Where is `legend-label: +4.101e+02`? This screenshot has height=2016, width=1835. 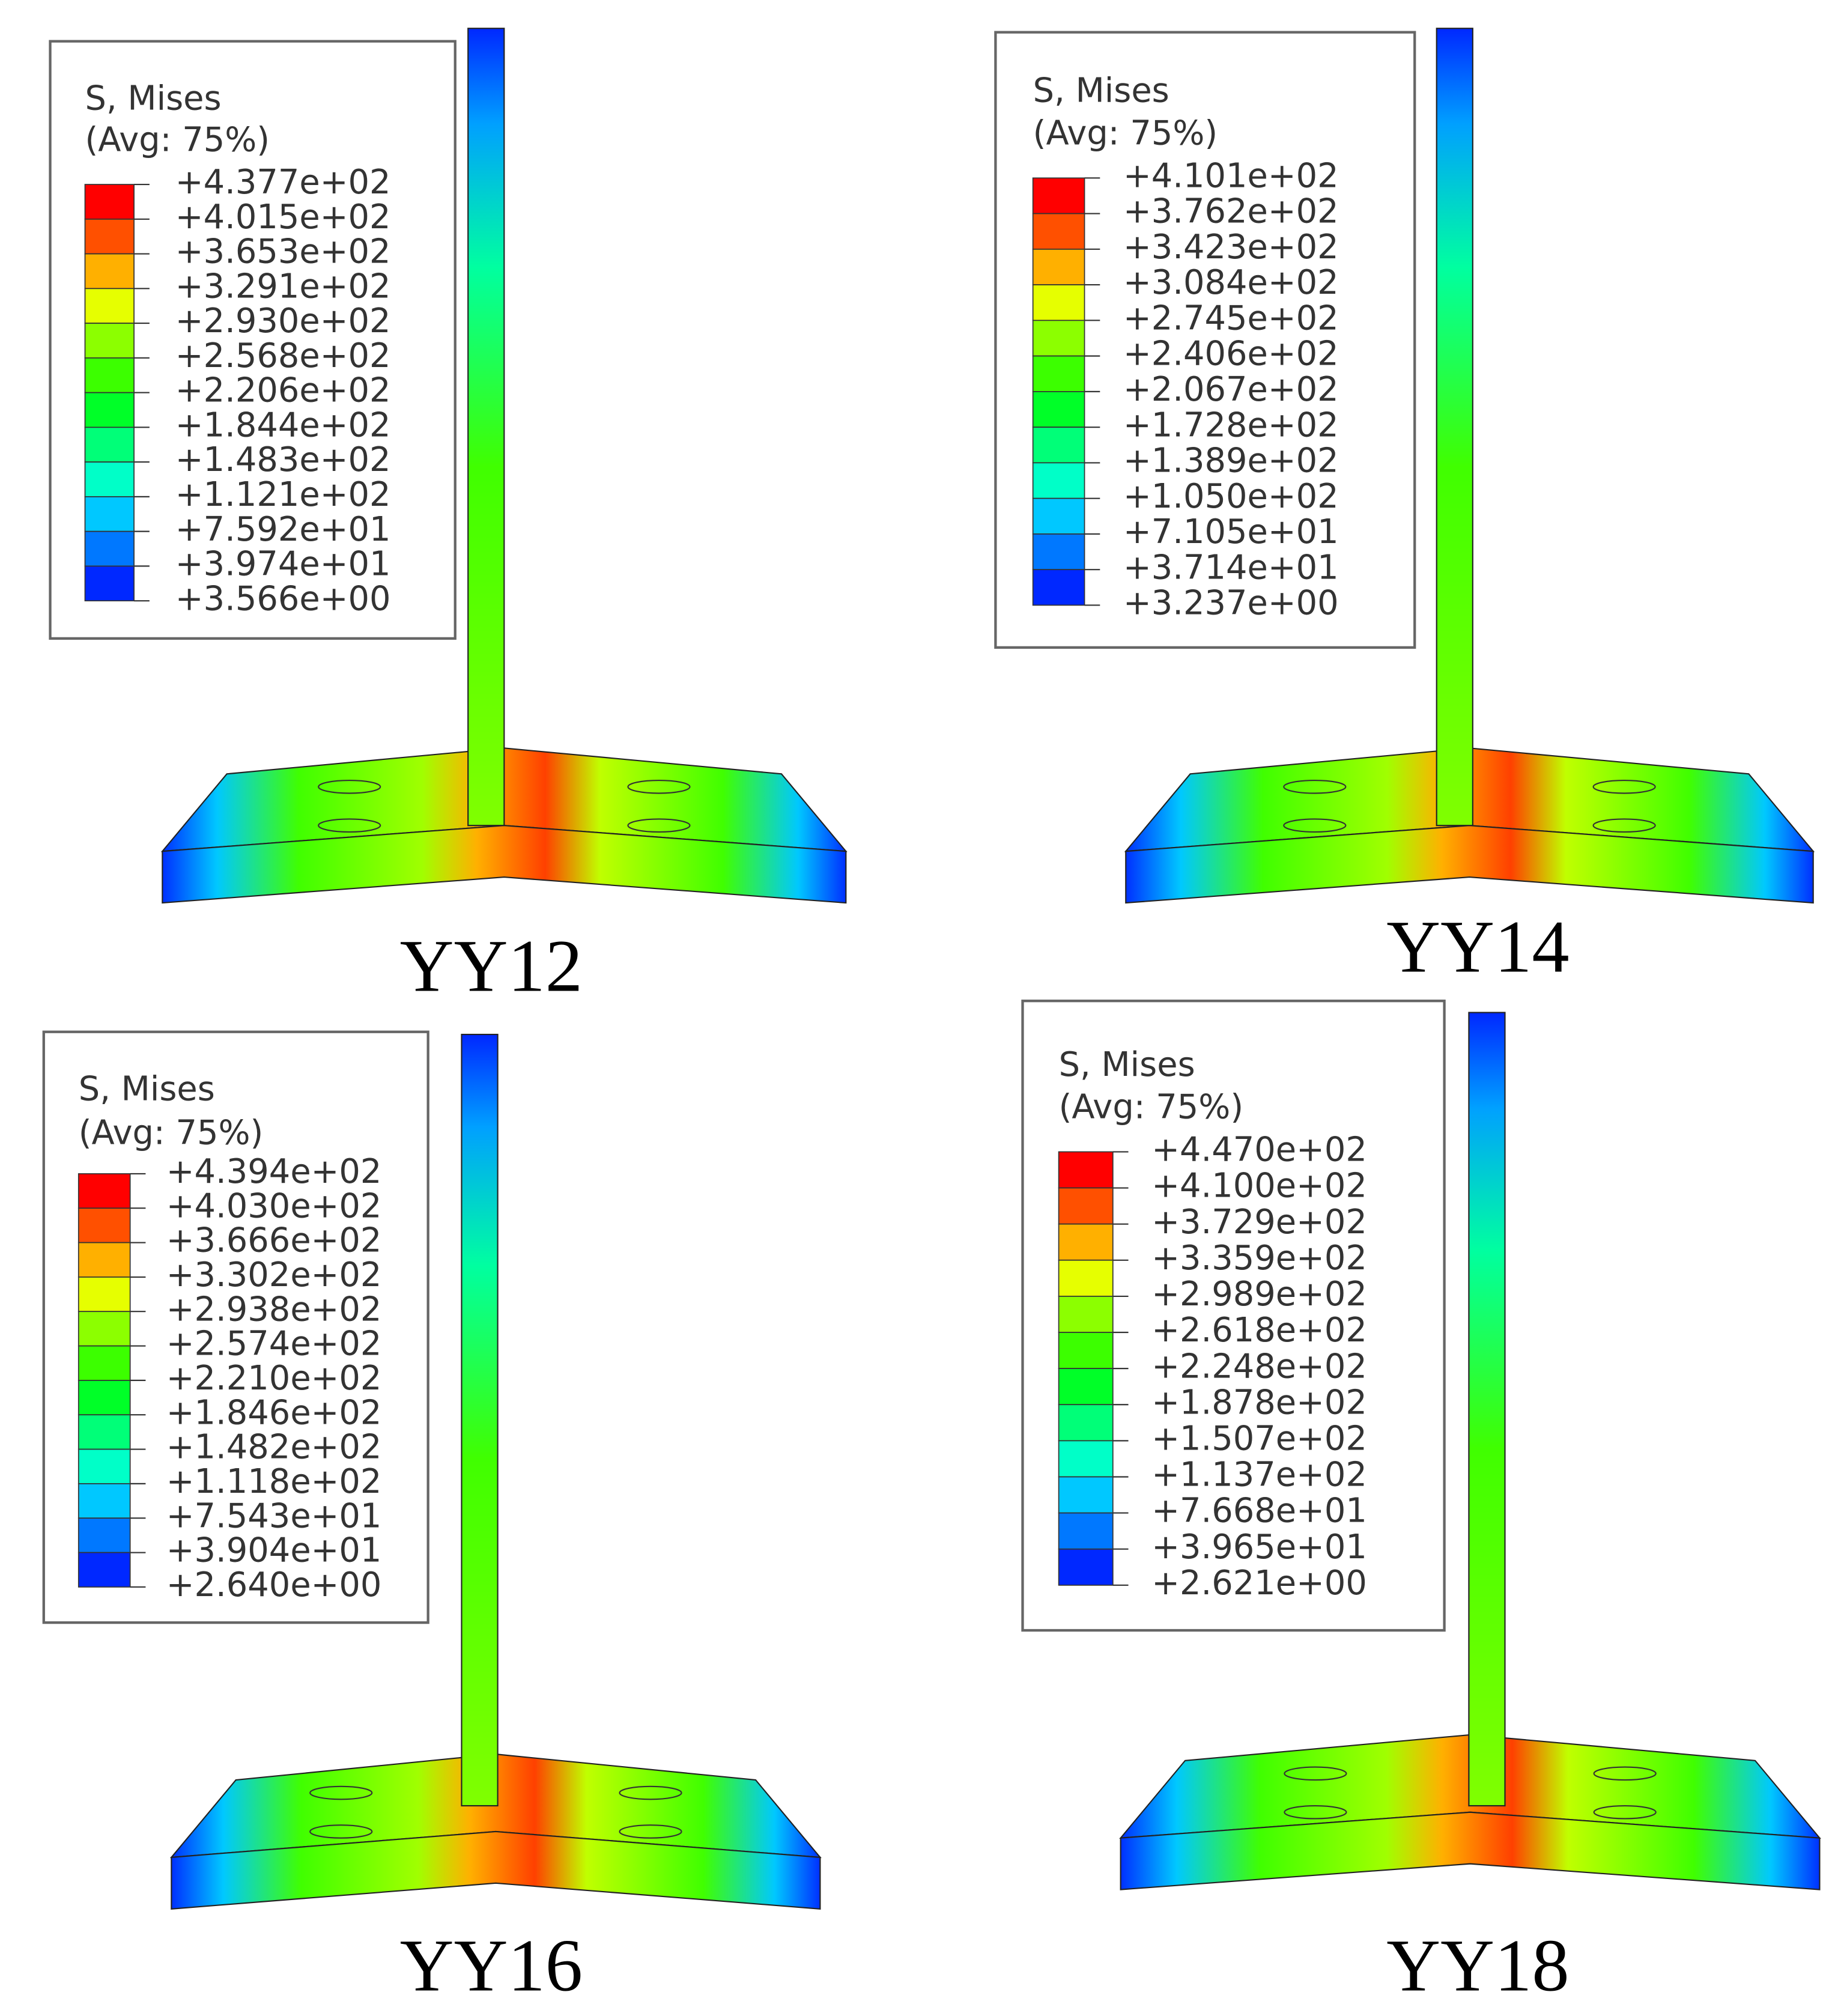 legend-label: +4.101e+02 is located at coordinates (1231, 175).